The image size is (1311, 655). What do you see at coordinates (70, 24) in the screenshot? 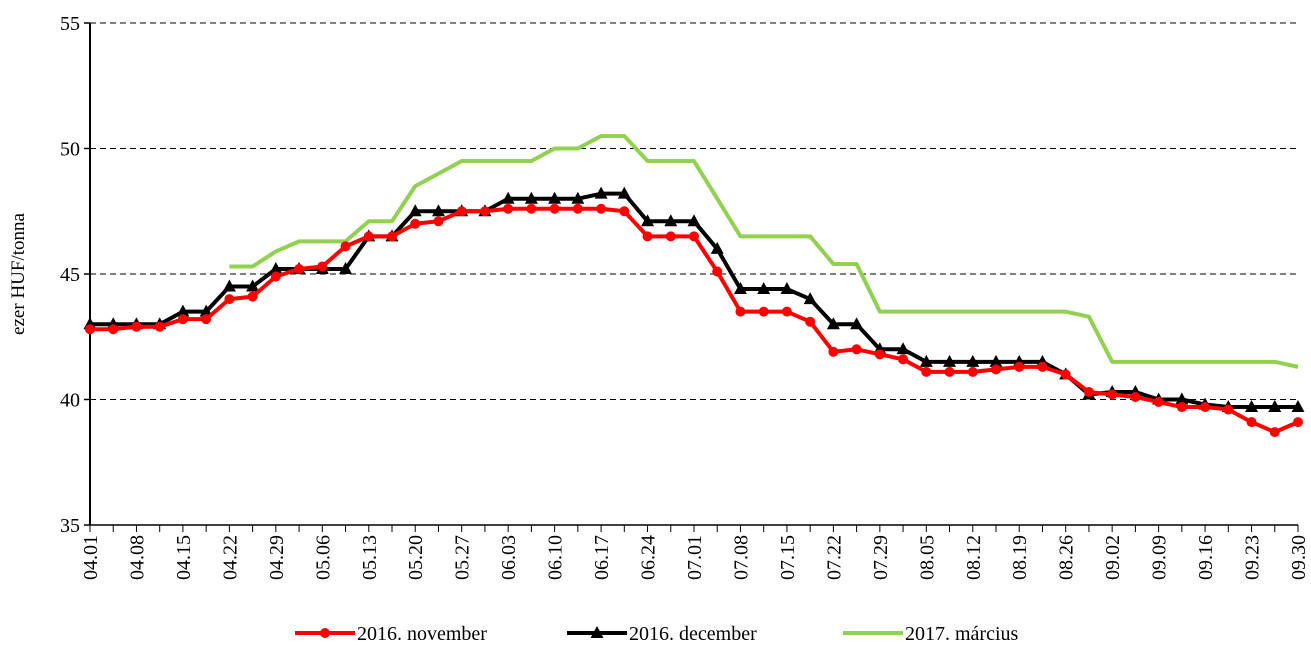
I see `y-tick-label: 55` at bounding box center [70, 24].